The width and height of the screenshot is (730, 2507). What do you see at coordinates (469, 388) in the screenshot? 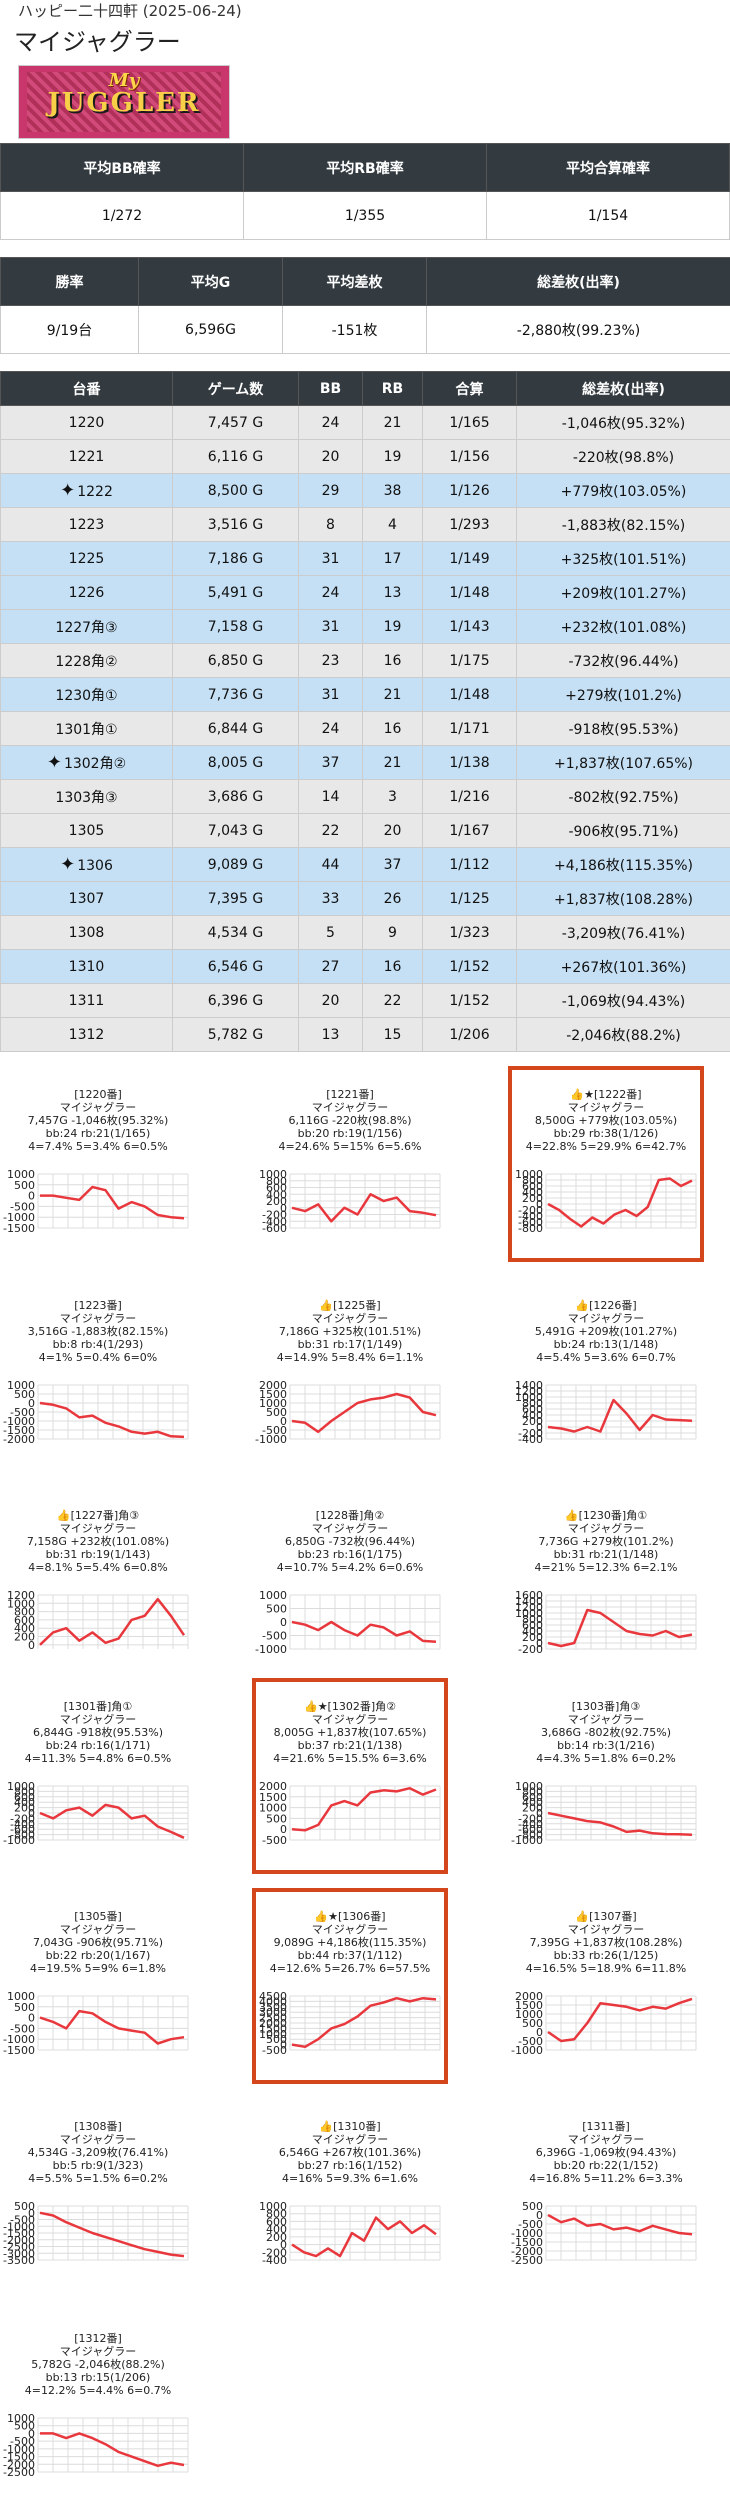
I see `header-total: 合算` at bounding box center [469, 388].